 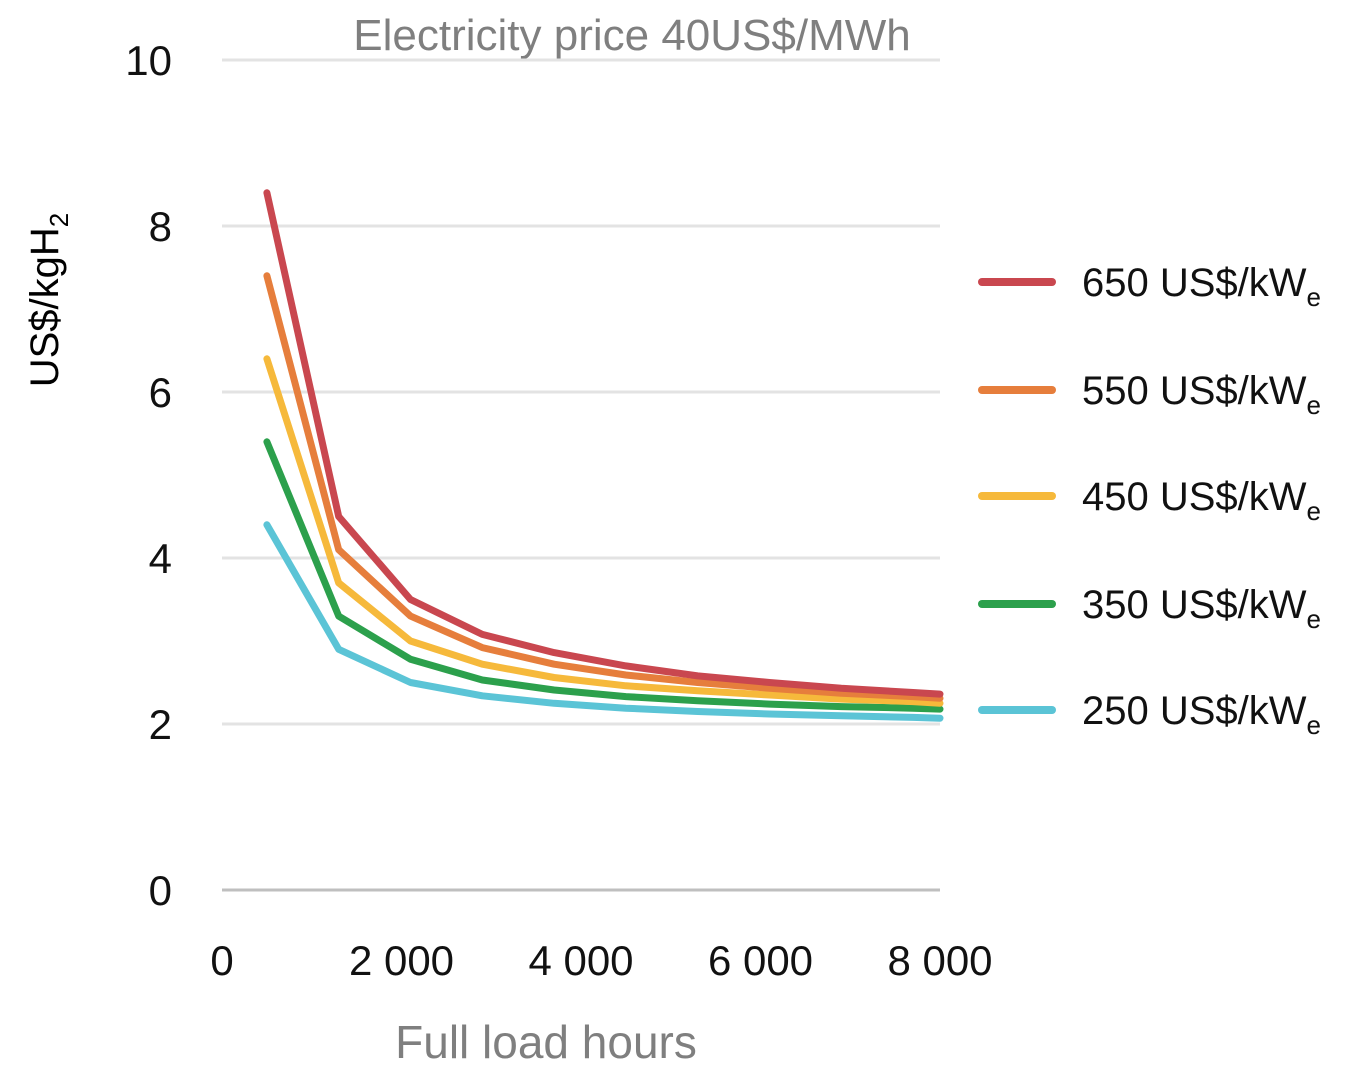 What do you see at coordinates (160, 558) in the screenshot?
I see `y-tick-label: 4` at bounding box center [160, 558].